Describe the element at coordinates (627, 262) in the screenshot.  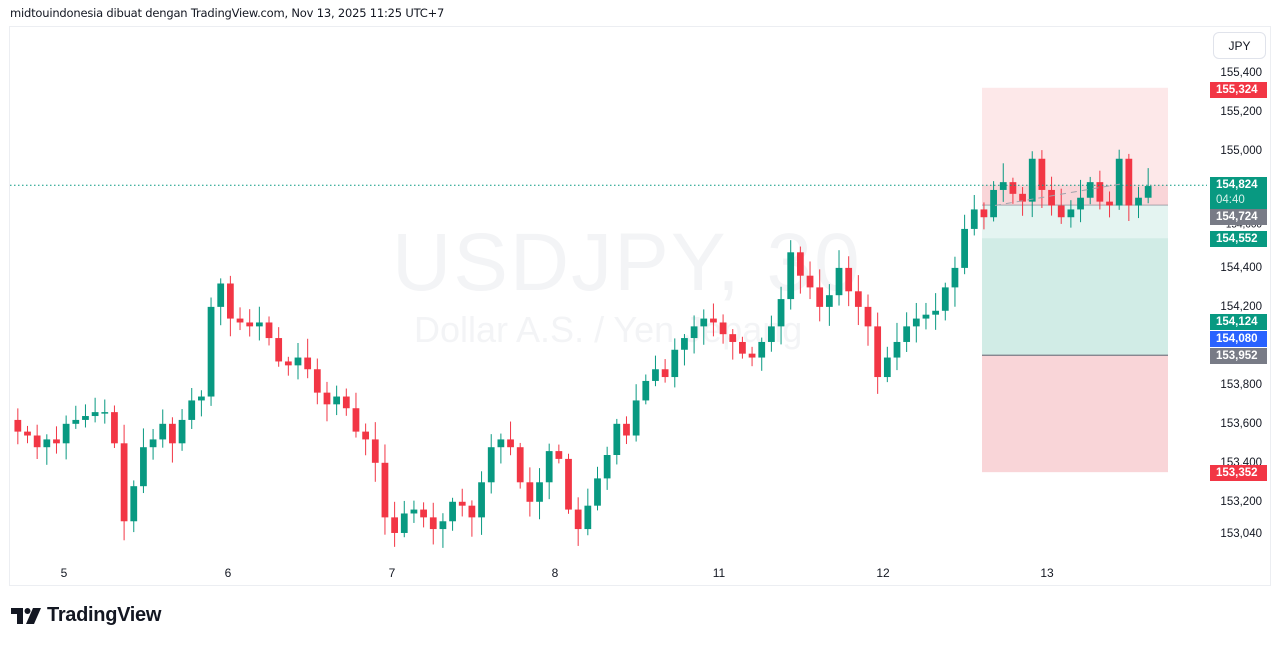
I see `symbol-watermark: USDJPY, 30` at that location.